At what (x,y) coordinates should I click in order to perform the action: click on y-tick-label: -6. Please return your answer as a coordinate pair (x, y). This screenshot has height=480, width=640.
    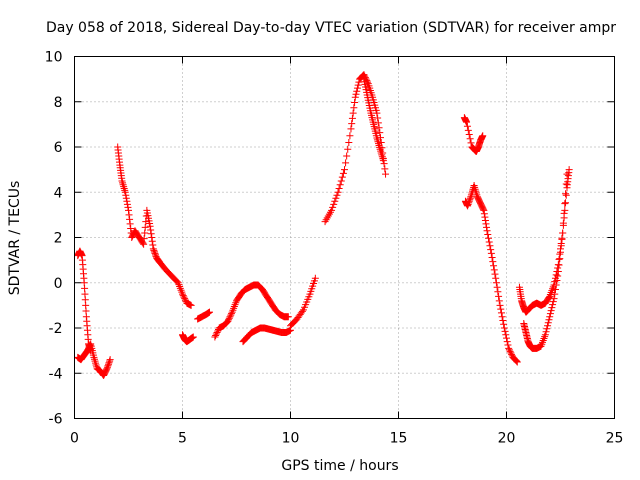
    Looking at the image, I should click on (56, 420).